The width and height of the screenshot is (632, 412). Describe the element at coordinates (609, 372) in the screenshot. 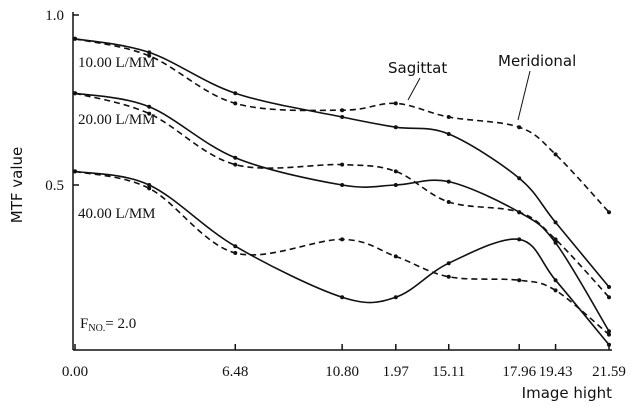

I see `x-tick-label: 21.59` at that location.